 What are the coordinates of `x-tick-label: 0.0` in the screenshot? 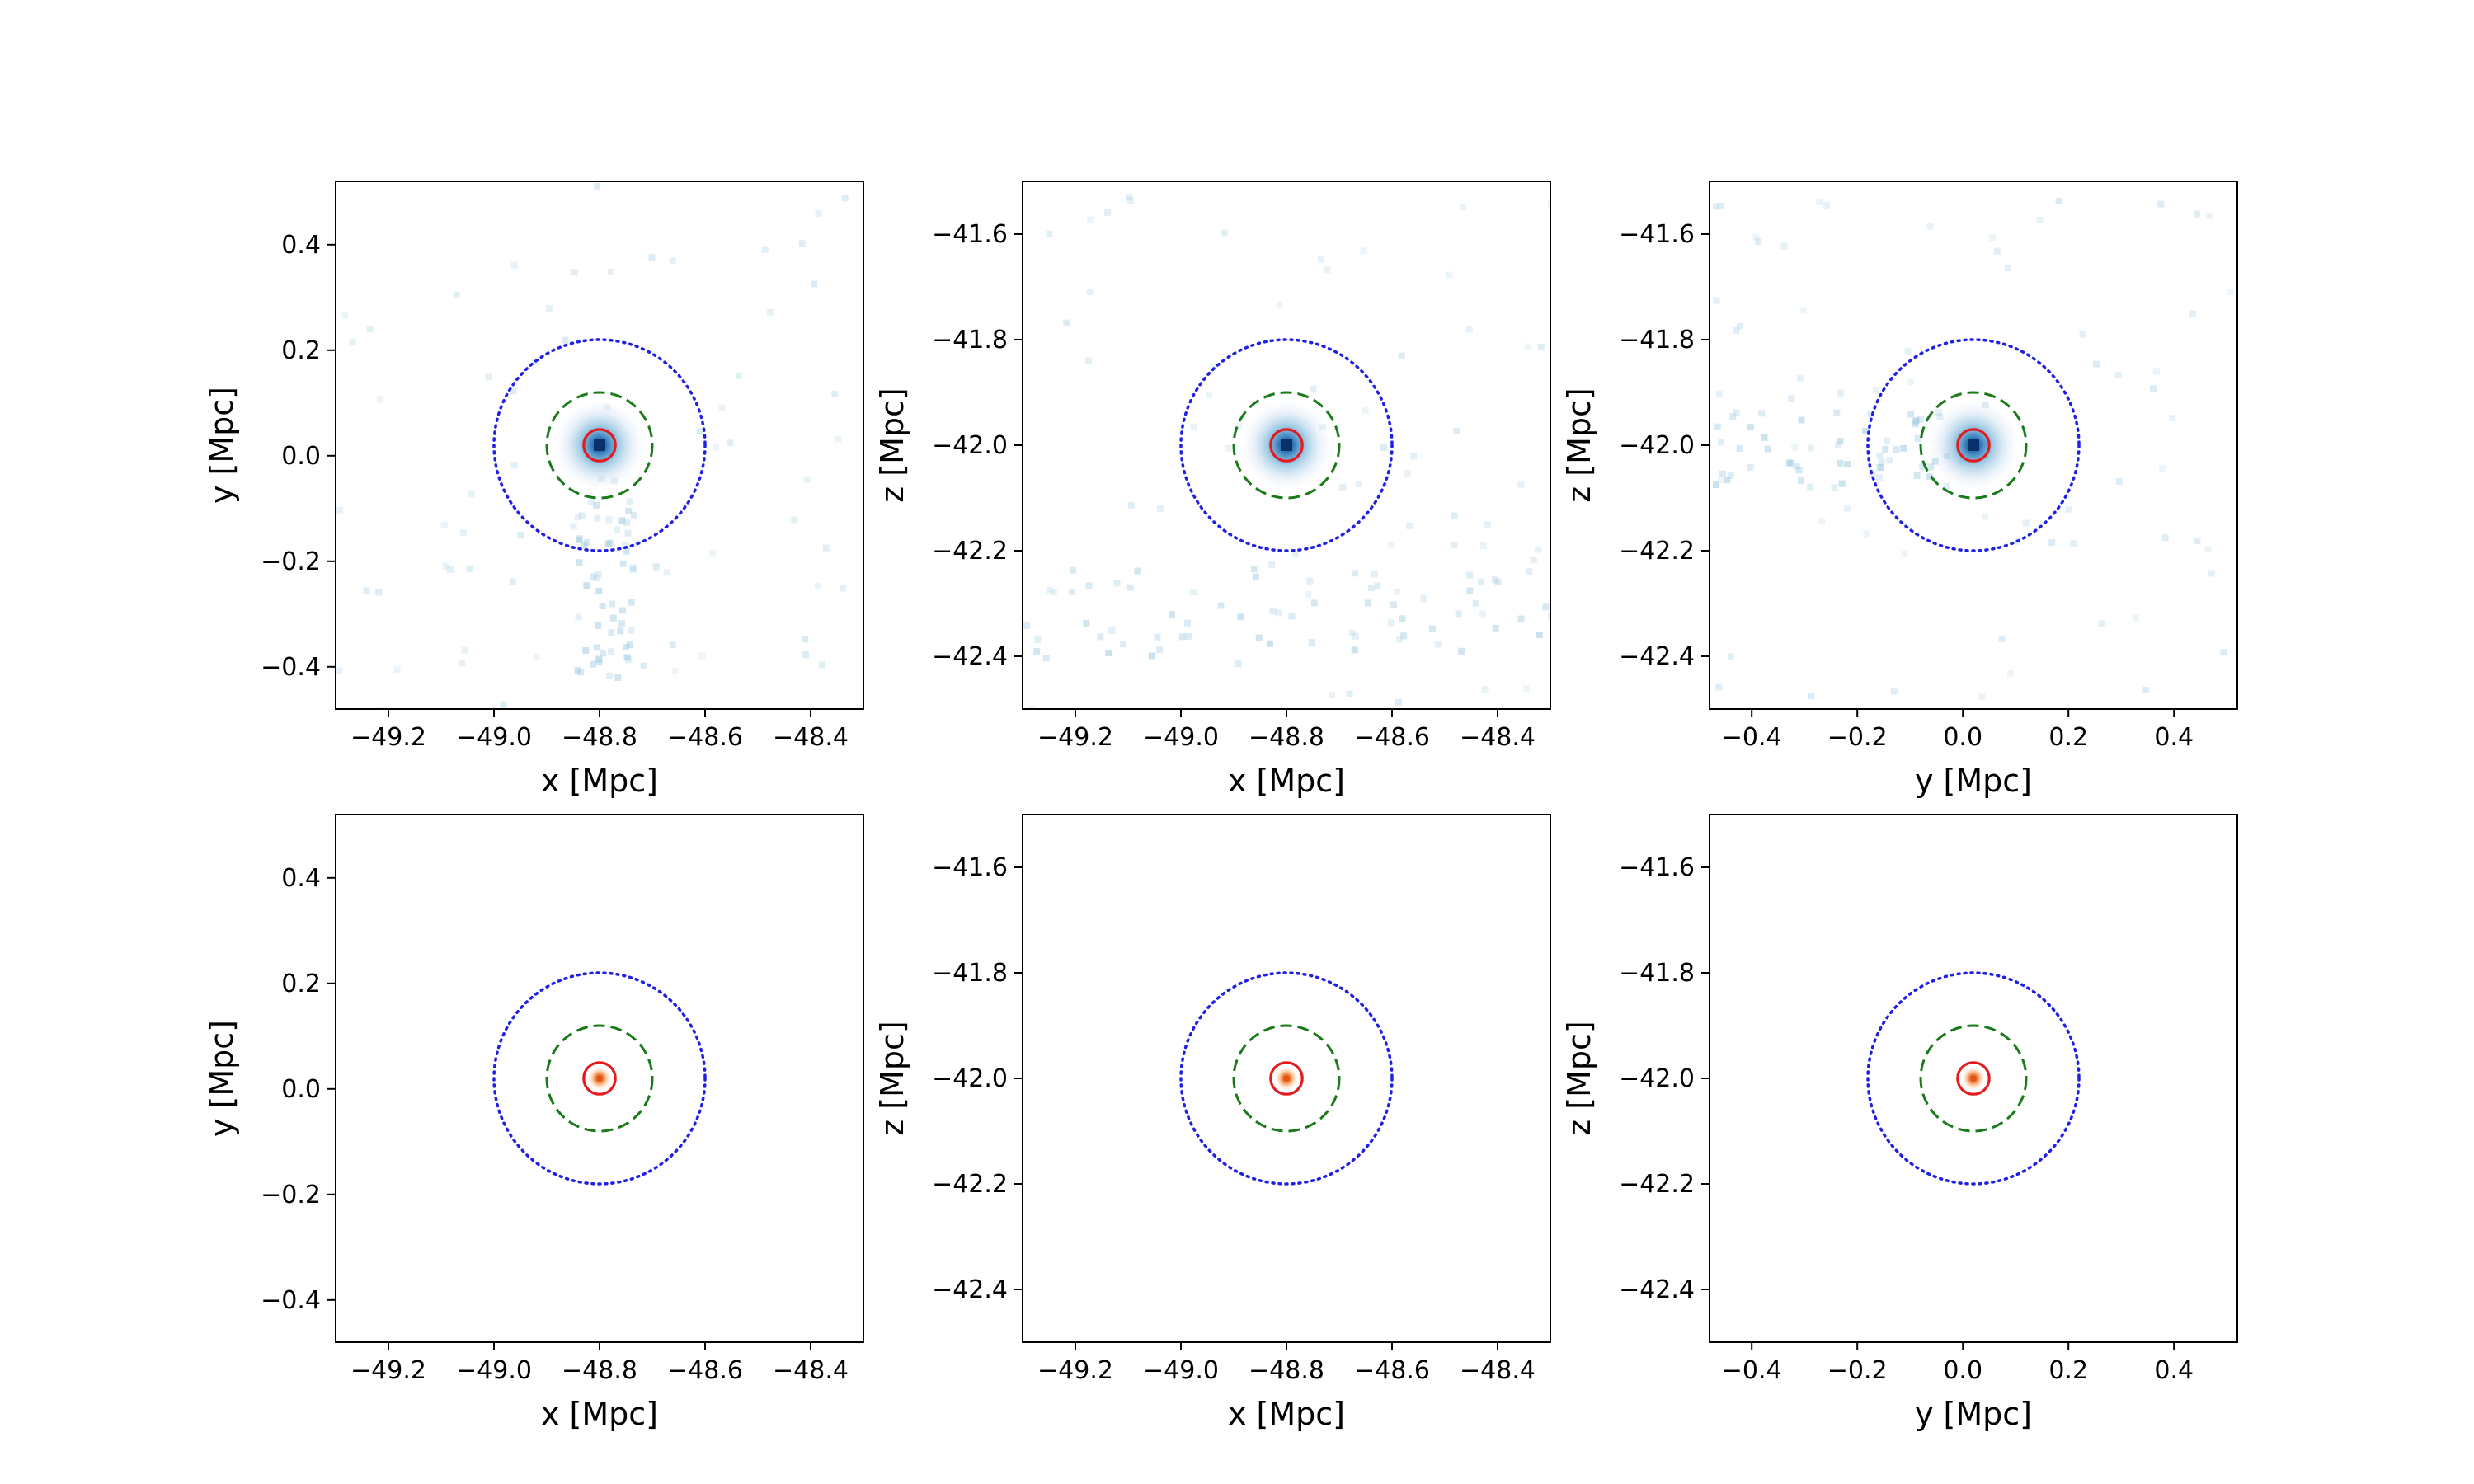 It's located at (1962, 737).